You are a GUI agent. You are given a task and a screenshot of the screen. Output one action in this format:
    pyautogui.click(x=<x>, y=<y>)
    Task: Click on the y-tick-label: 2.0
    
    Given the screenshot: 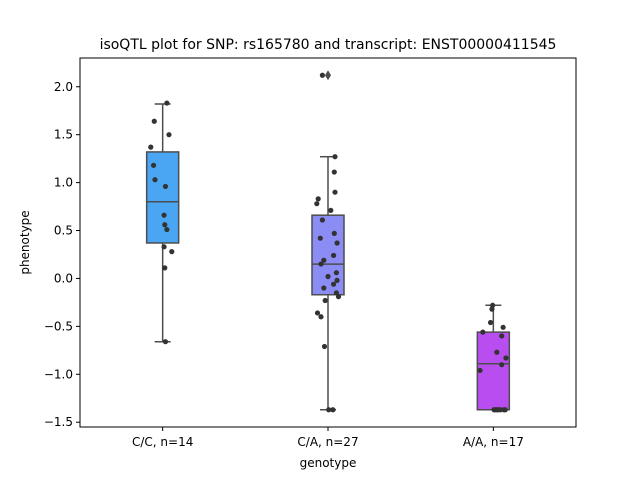 What is the action you would take?
    pyautogui.click(x=63, y=87)
    